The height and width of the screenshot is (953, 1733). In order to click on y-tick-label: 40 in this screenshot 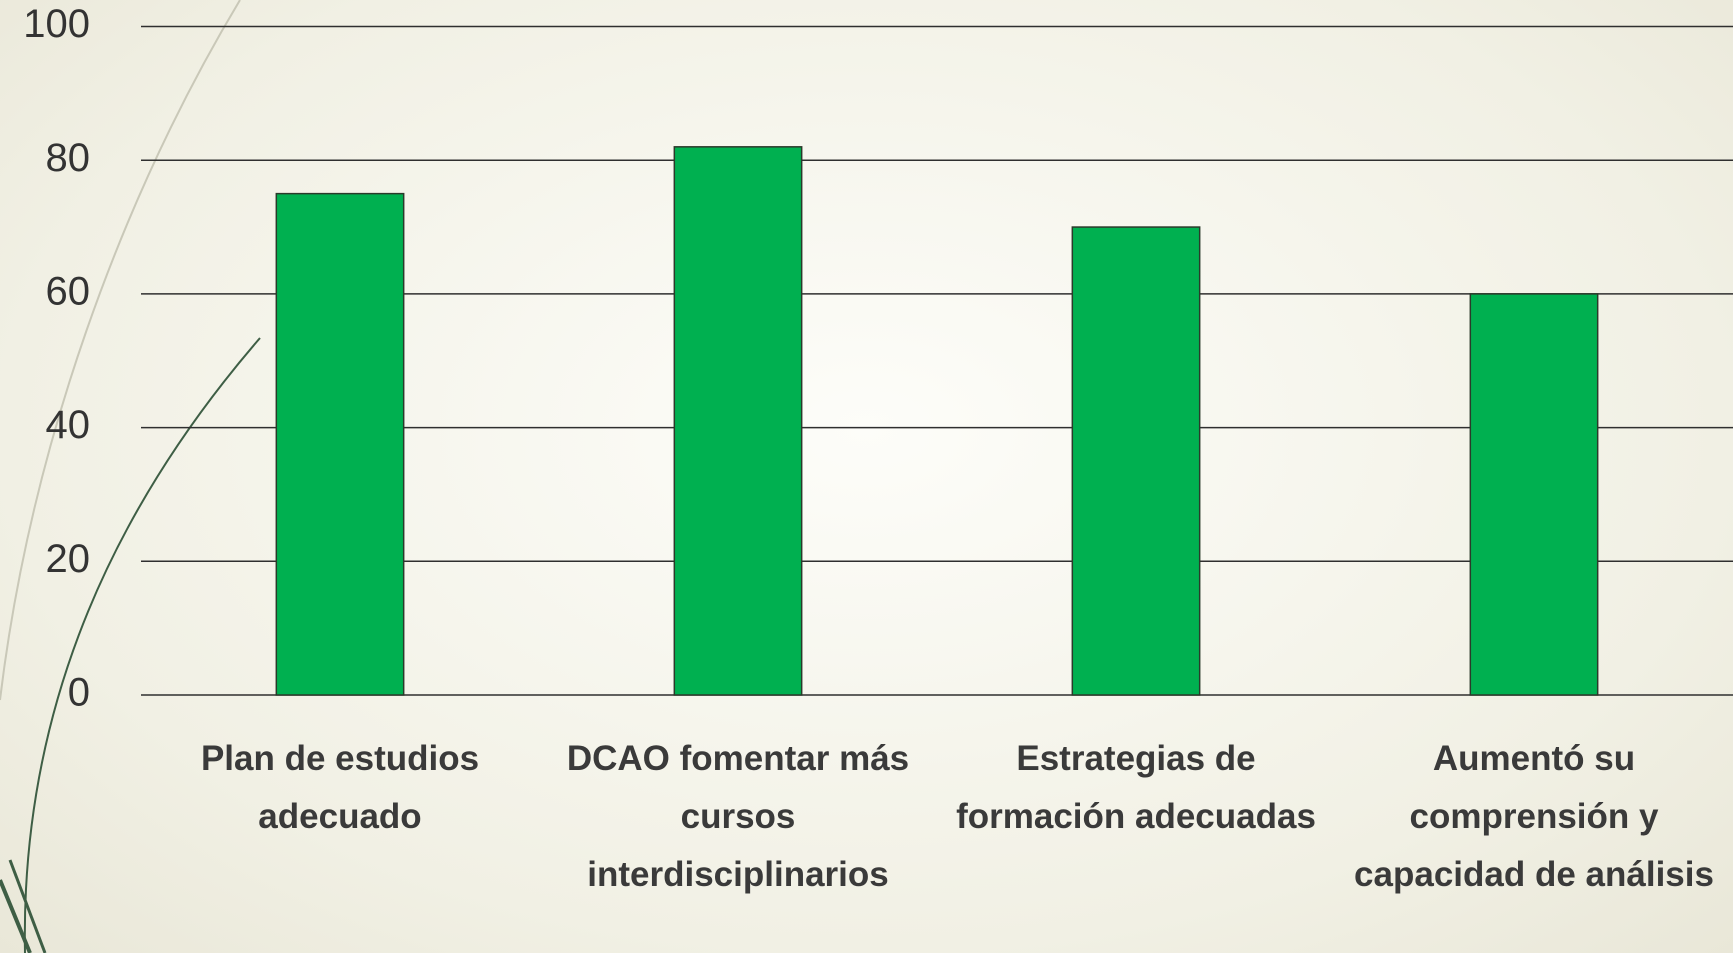, I will do `click(68, 425)`.